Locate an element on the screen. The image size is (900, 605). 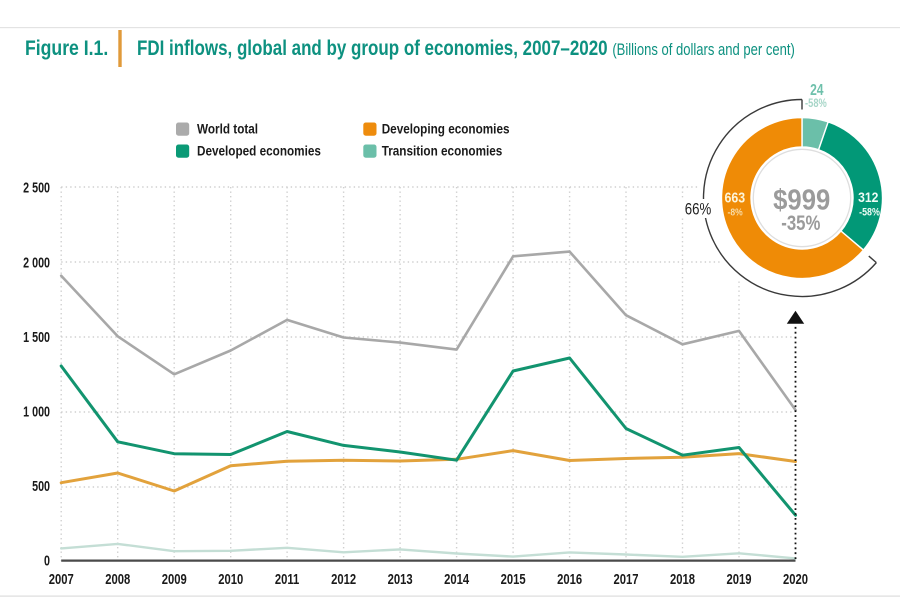
svg-text: 2014 is located at coordinates (457, 579).